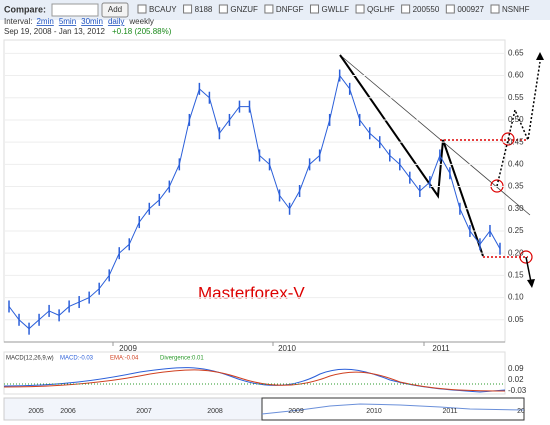  Describe the element at coordinates (381, 9) in the screenshot. I see `ticker-label: QGLHF` at that location.